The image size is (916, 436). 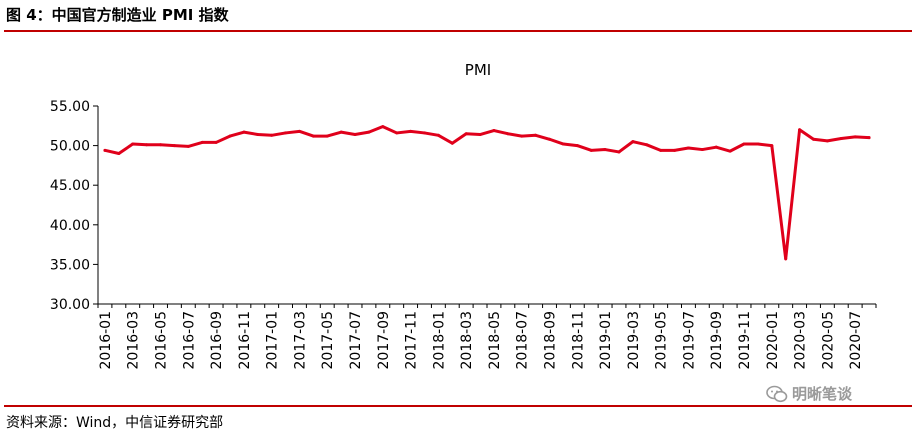 I want to click on x-tick-label: 2020-03, so click(x=801, y=340).